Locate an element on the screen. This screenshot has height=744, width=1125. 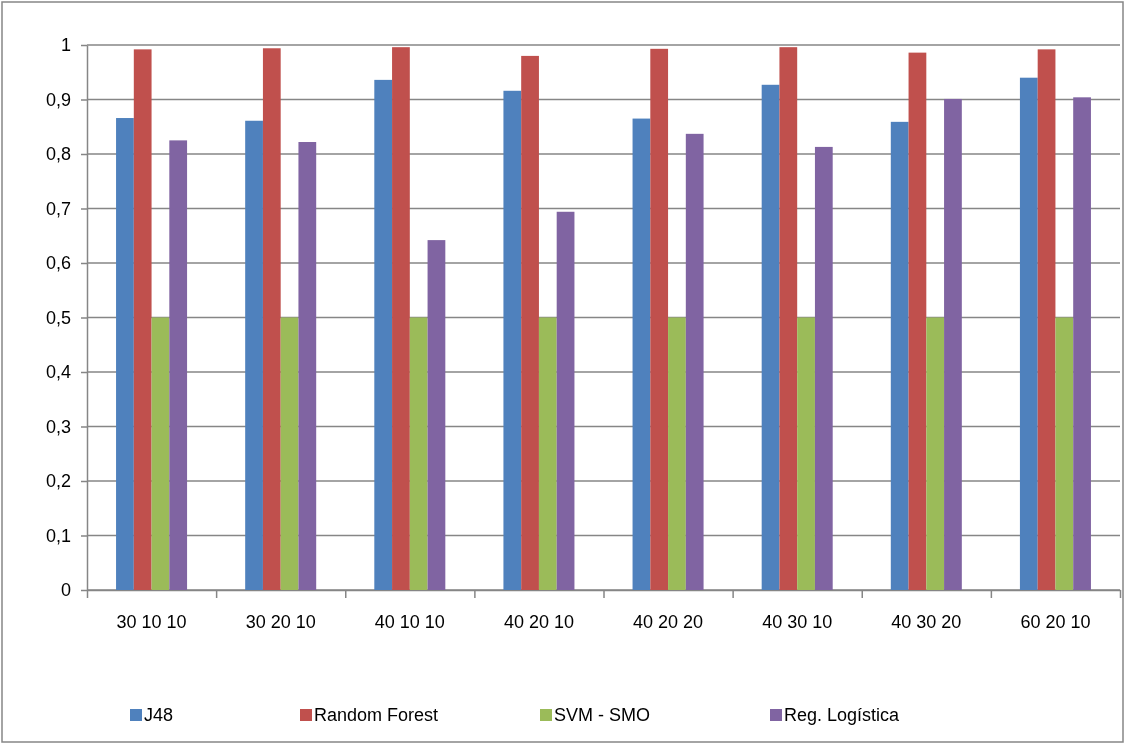
x-tick-label: 60 20 10 is located at coordinates (1055, 622).